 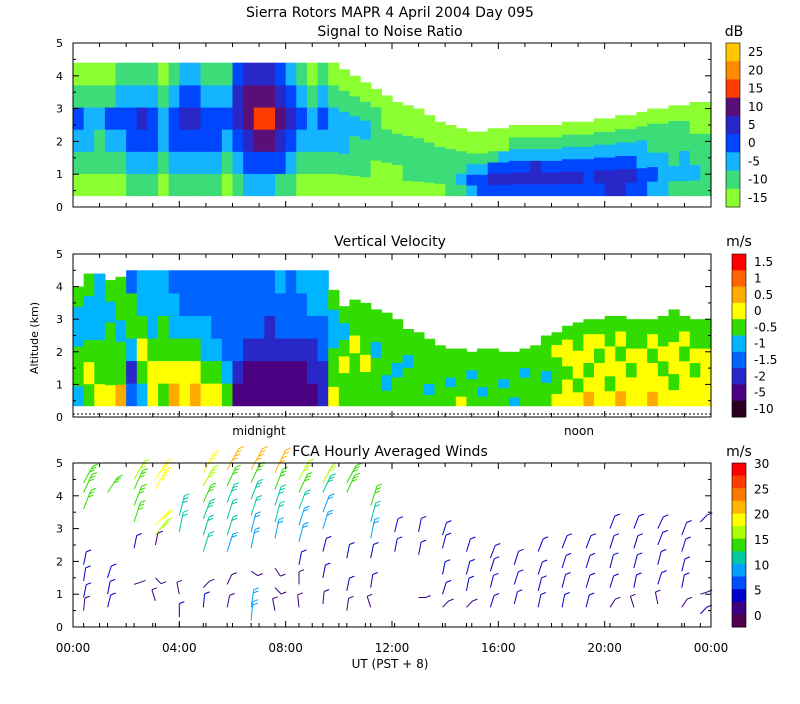 What do you see at coordinates (754, 161) in the screenshot?
I see `colorbar-label: -5` at bounding box center [754, 161].